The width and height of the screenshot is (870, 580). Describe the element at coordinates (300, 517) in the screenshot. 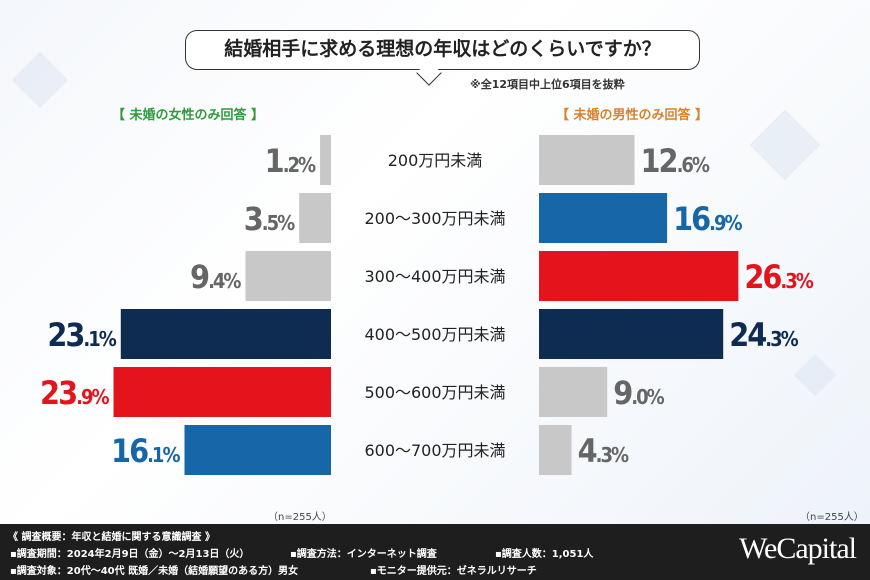

I see `sample-size-female: （n=255人）` at that location.